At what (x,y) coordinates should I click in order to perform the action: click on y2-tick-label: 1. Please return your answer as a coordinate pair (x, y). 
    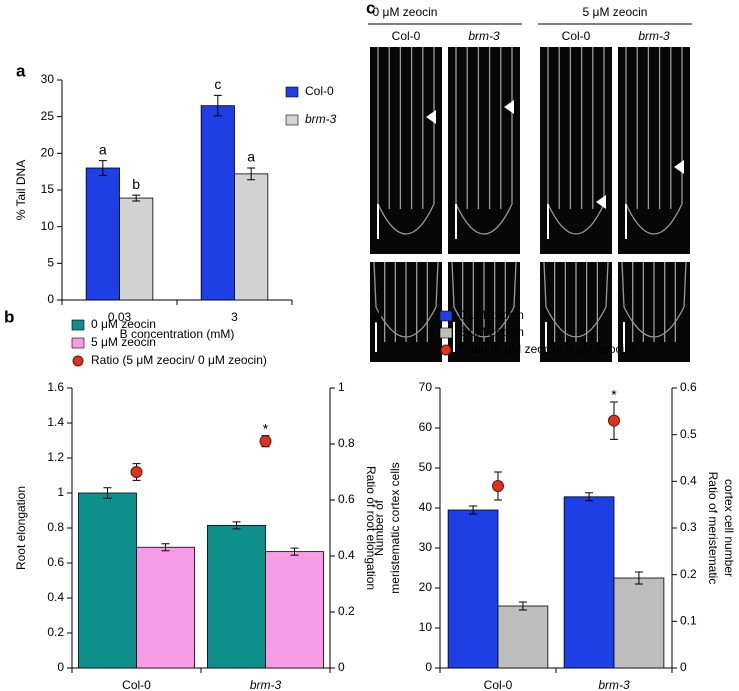
    Looking at the image, I should click on (341, 387).